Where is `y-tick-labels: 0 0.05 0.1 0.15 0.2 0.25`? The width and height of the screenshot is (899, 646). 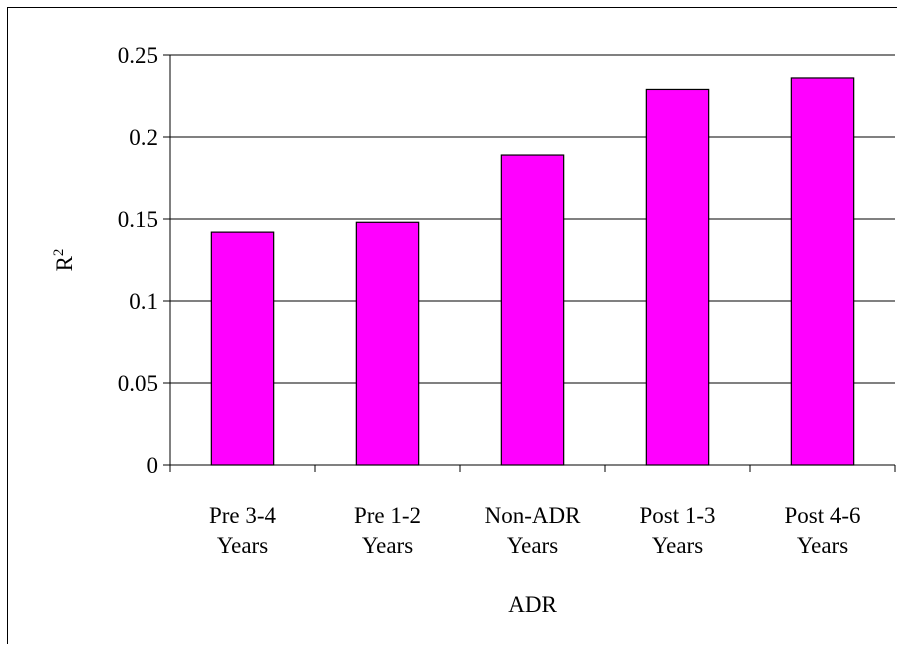
y-tick-labels: 0 0.05 0.1 0.15 0.2 0.25 is located at coordinates (138, 260).